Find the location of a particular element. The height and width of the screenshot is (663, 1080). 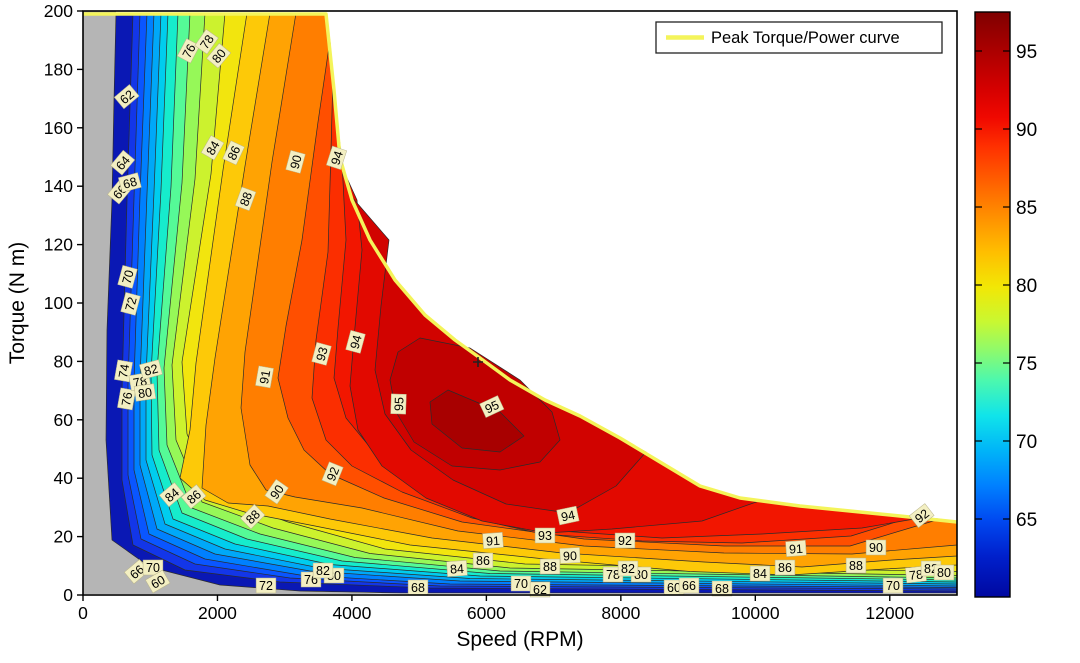

contour-label-84: 84 is located at coordinates (760, 573).